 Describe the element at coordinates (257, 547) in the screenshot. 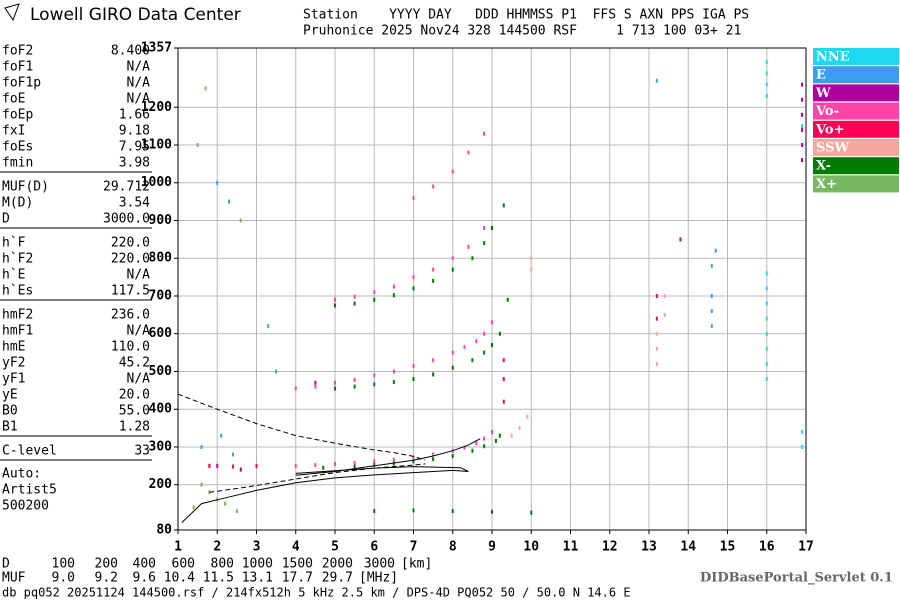

I see `x-tick-label: 3` at that location.